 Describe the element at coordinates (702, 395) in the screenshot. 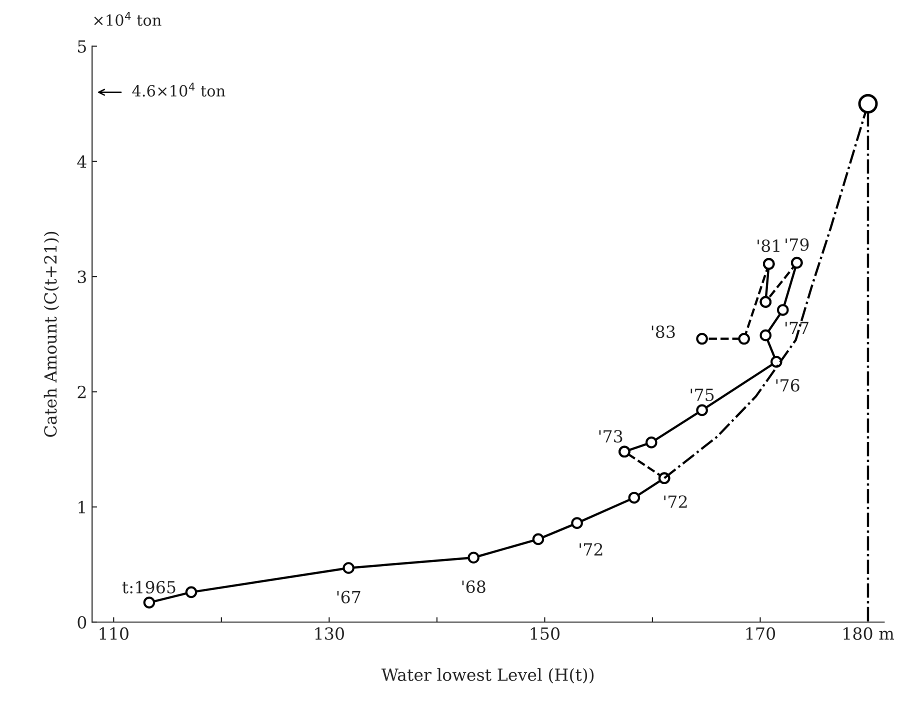

I see `annotation: '75` at that location.